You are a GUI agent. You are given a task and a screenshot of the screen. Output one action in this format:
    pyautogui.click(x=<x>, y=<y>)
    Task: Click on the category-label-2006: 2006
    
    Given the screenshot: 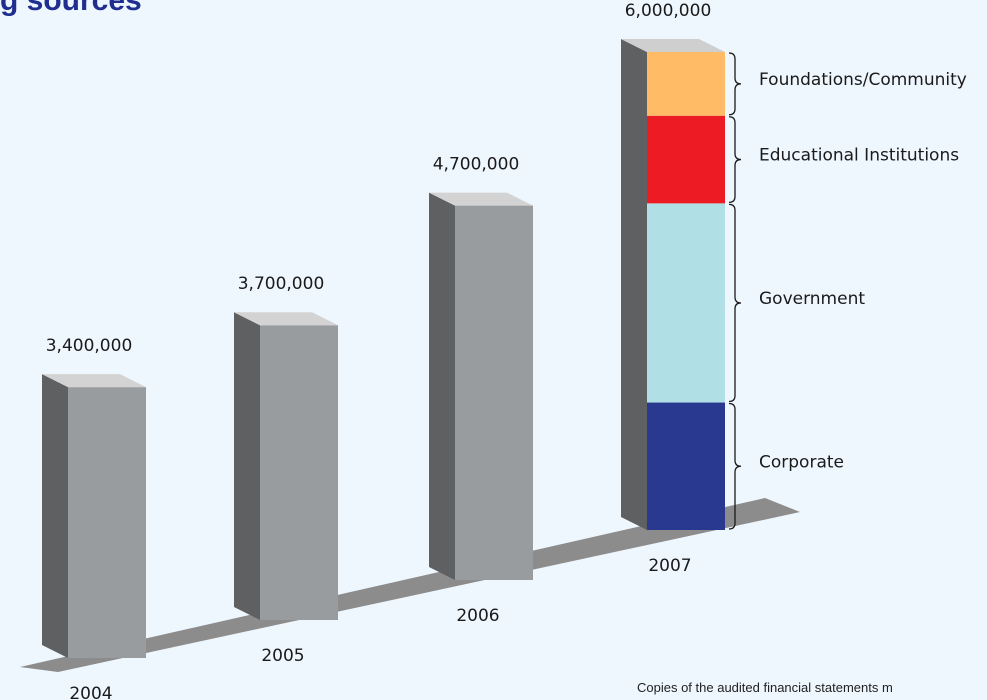 What is the action you would take?
    pyautogui.click(x=477, y=616)
    